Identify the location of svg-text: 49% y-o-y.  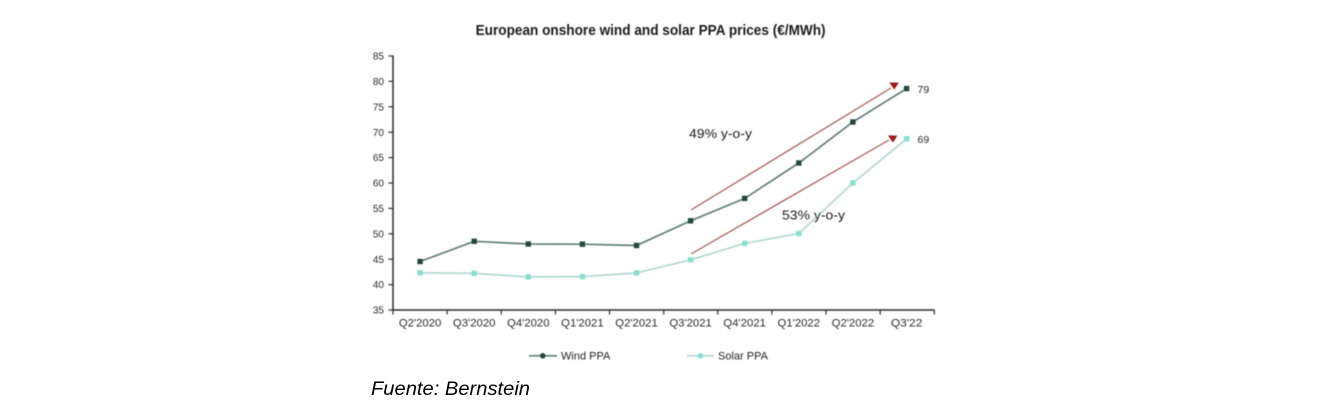
(721, 133).